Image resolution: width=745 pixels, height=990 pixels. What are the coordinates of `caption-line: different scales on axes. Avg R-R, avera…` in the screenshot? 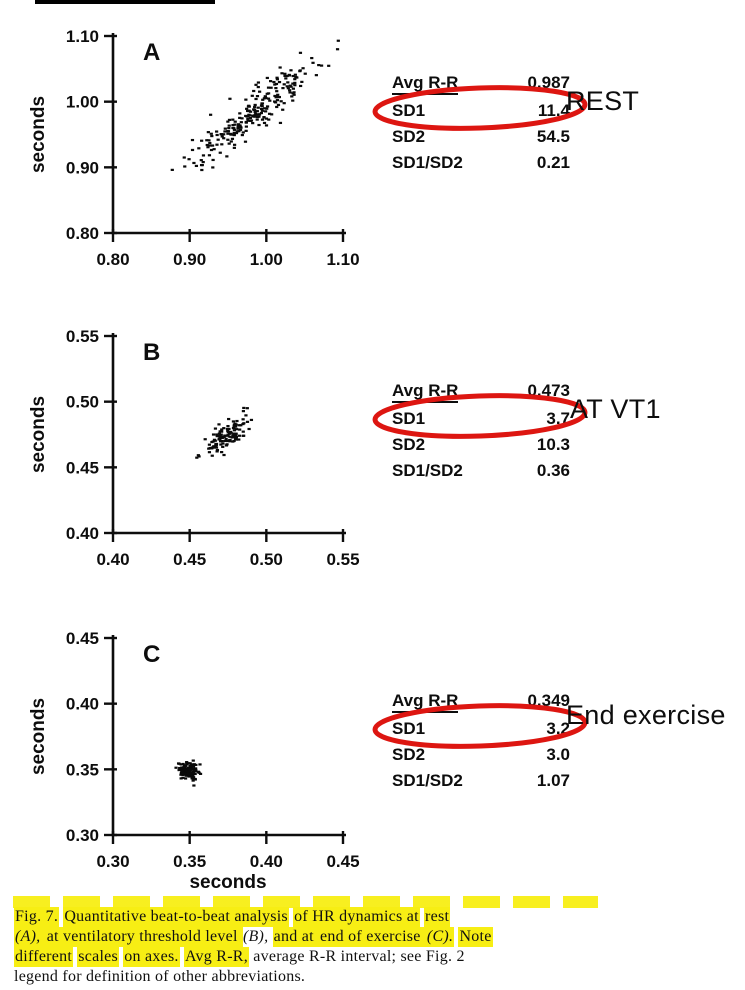 It's located at (334, 957).